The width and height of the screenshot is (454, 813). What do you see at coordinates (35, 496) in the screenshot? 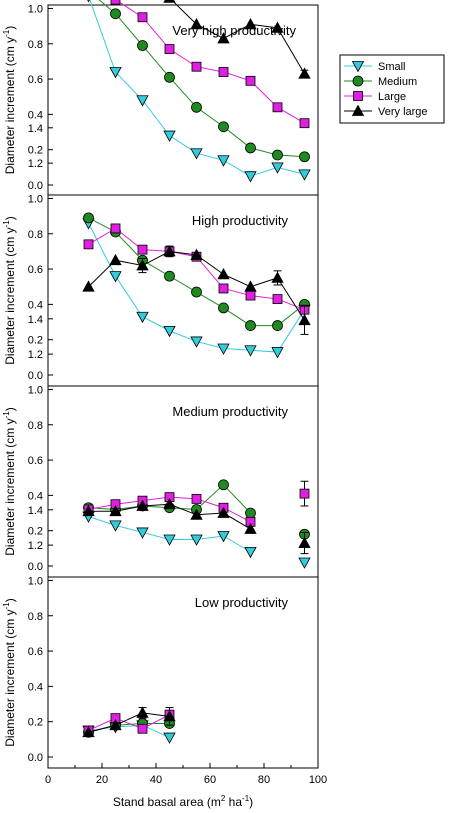
I see `y-tick-label: 0.4` at bounding box center [35, 496].